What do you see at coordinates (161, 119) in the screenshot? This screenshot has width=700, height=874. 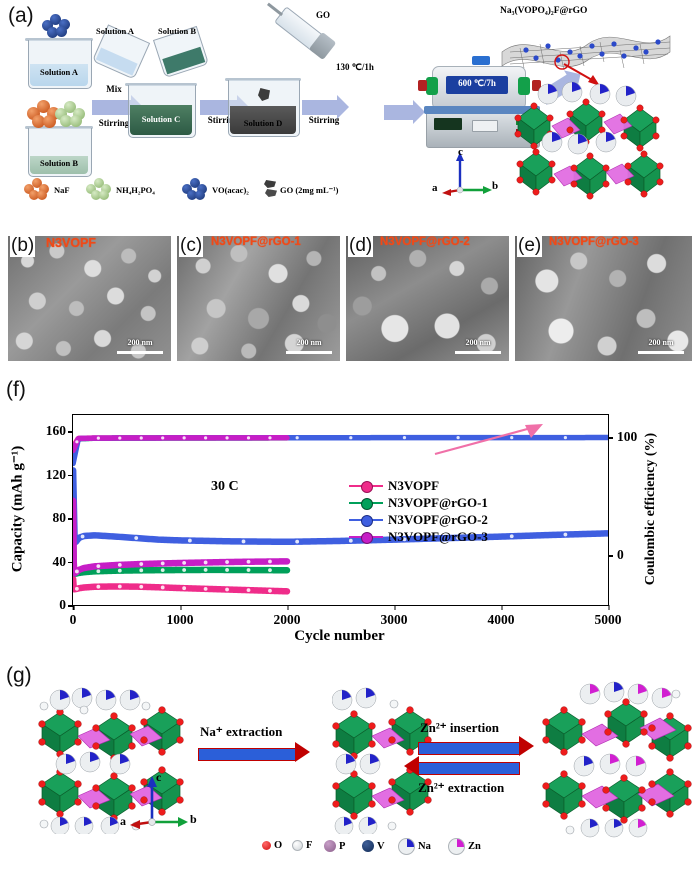 I see `beaker-solution-c-label: Solution C` at bounding box center [161, 119].